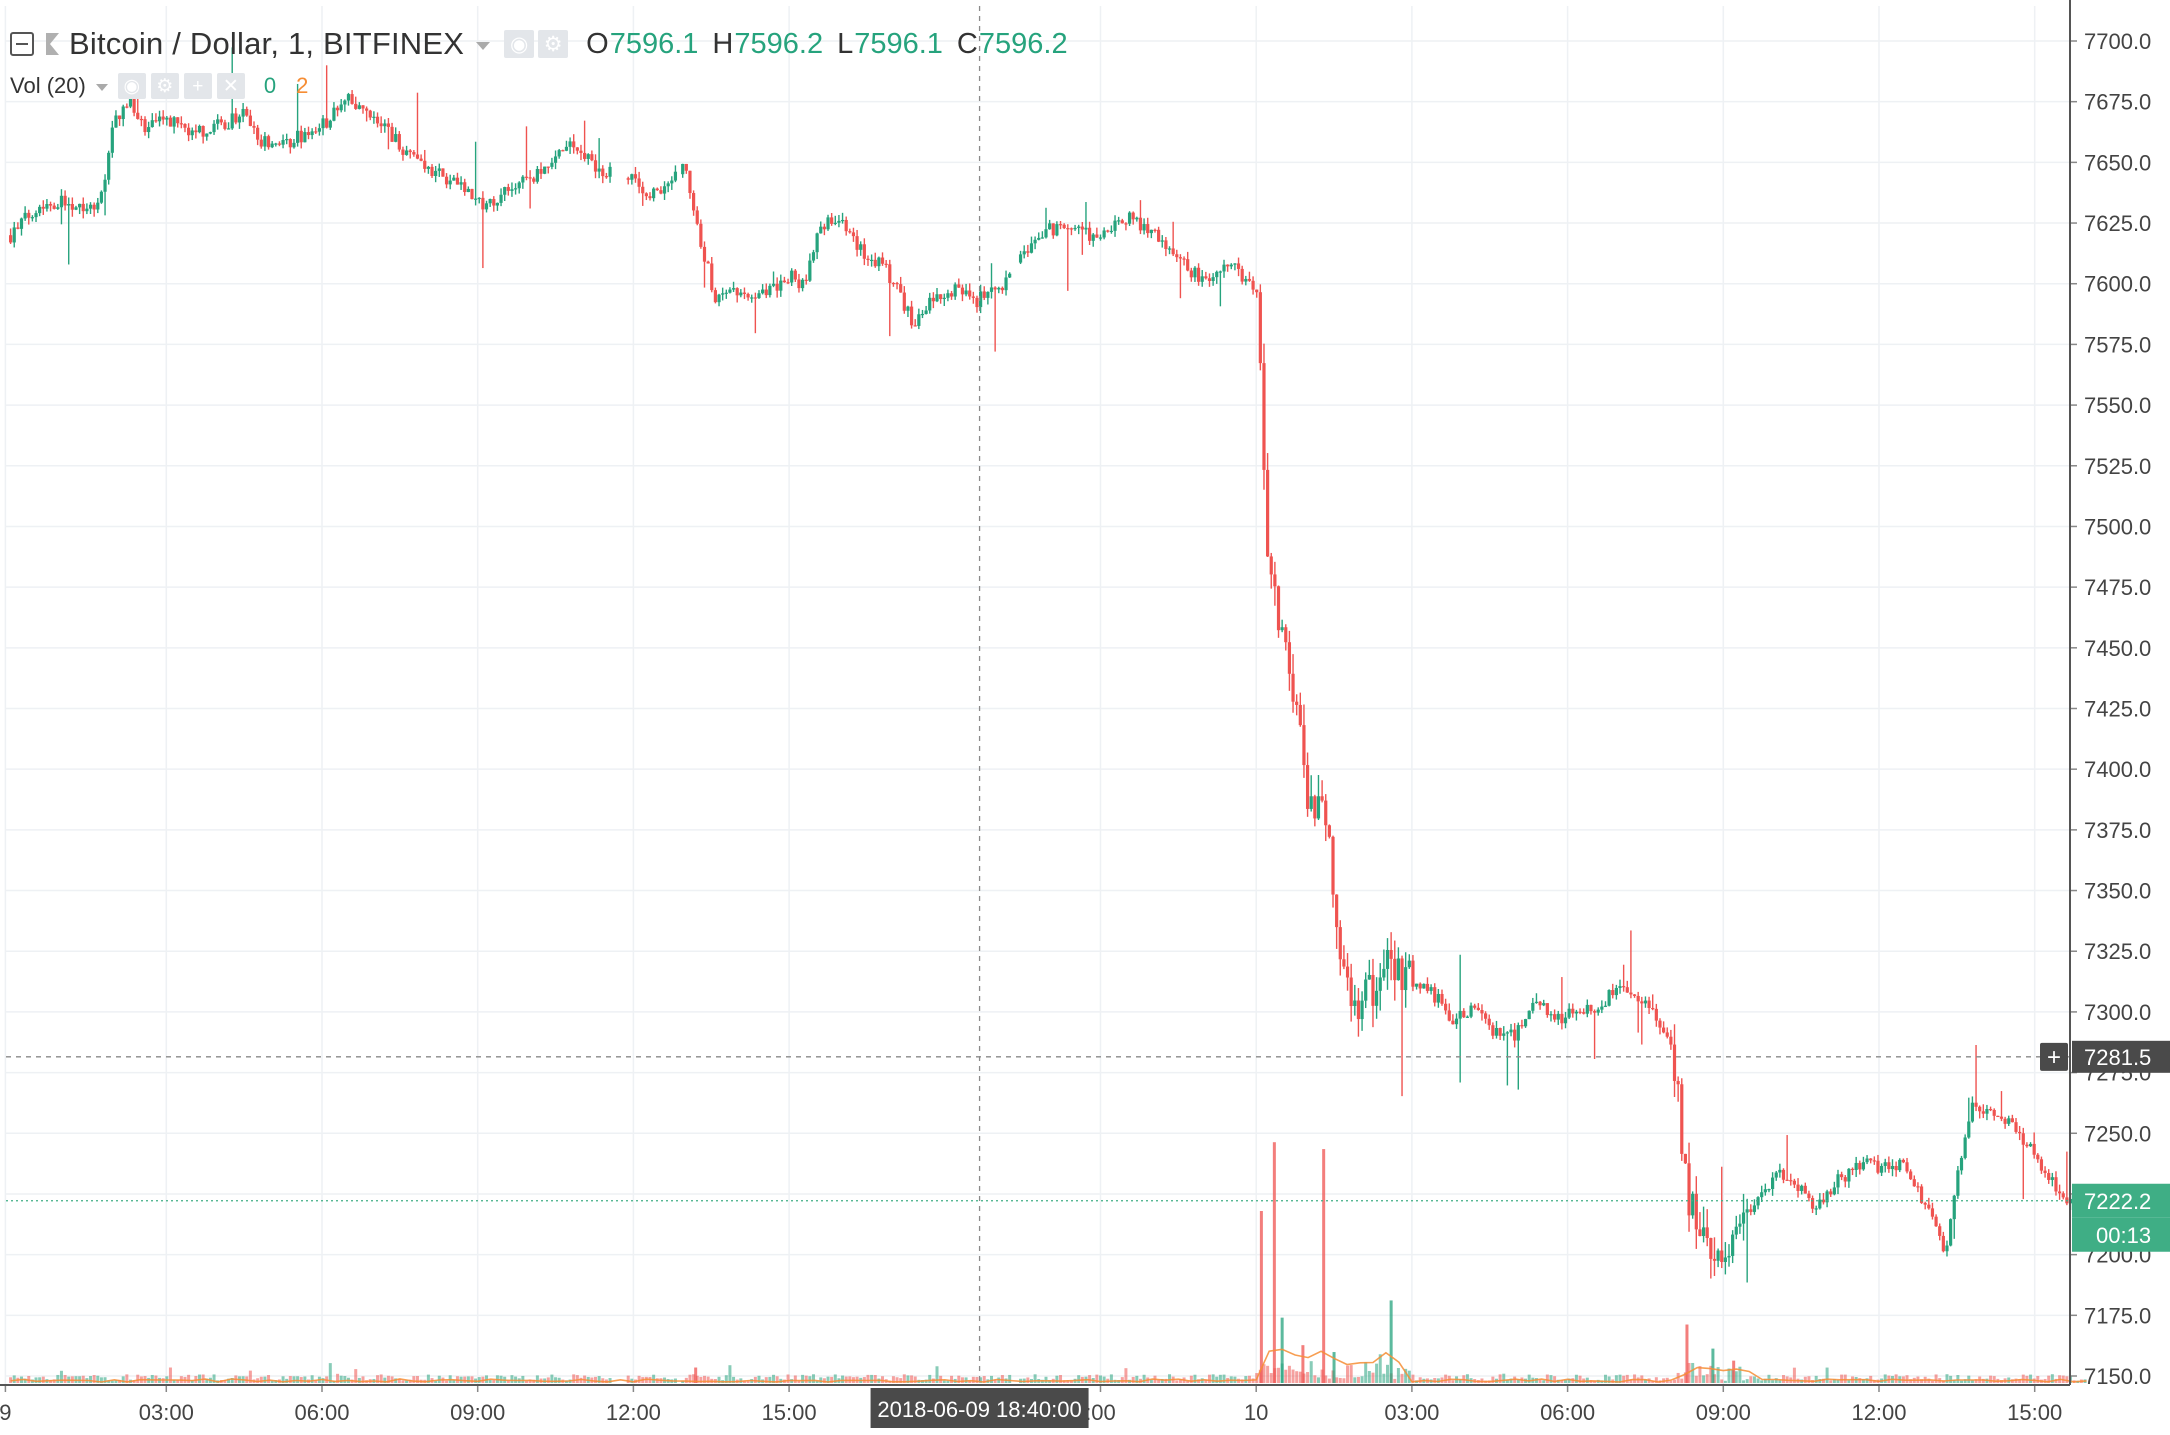 The width and height of the screenshot is (2170, 1435). I want to click on time-tick-label: 12:00, so click(1878, 1412).